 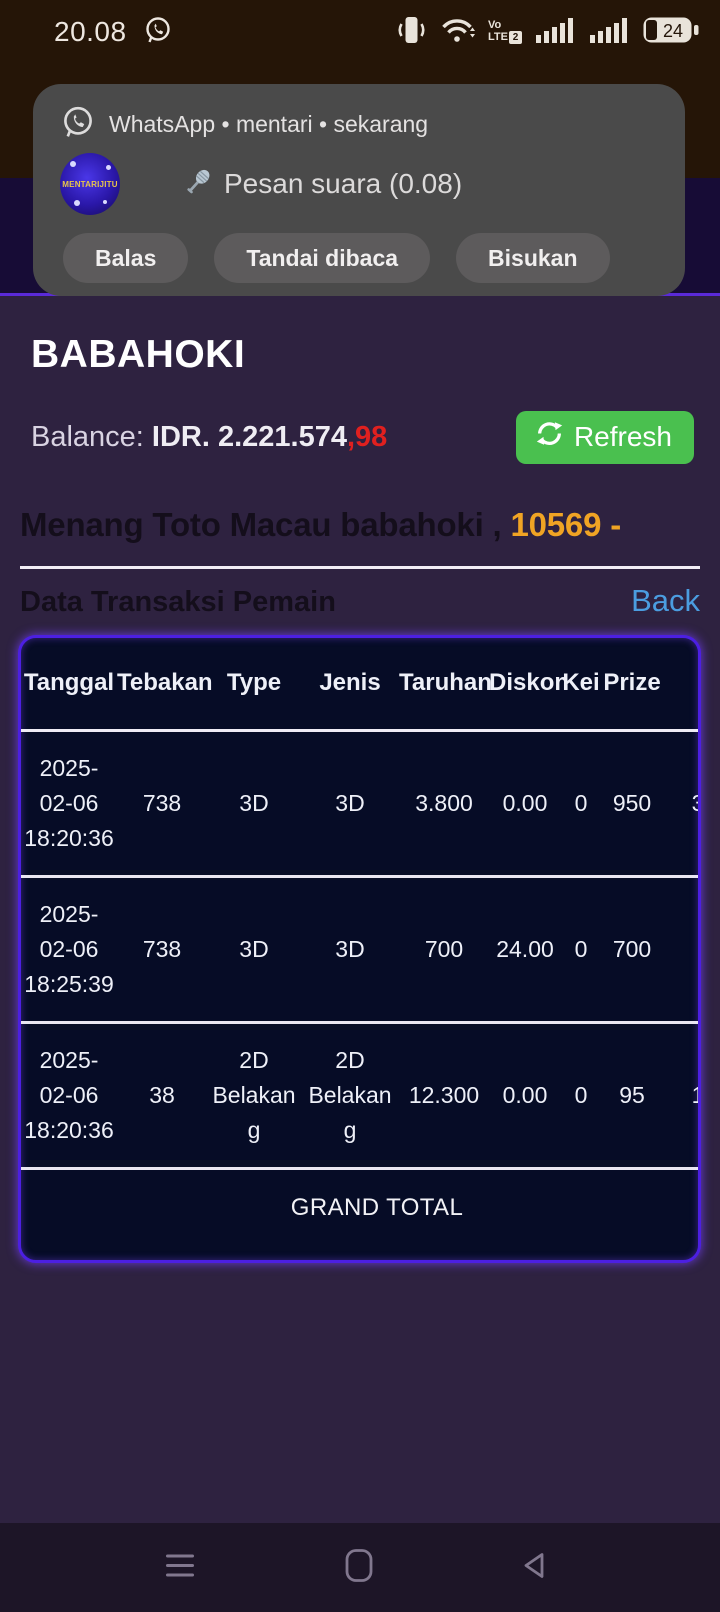 I want to click on cell-type: 2D Belakang, so click(x=254, y=1096).